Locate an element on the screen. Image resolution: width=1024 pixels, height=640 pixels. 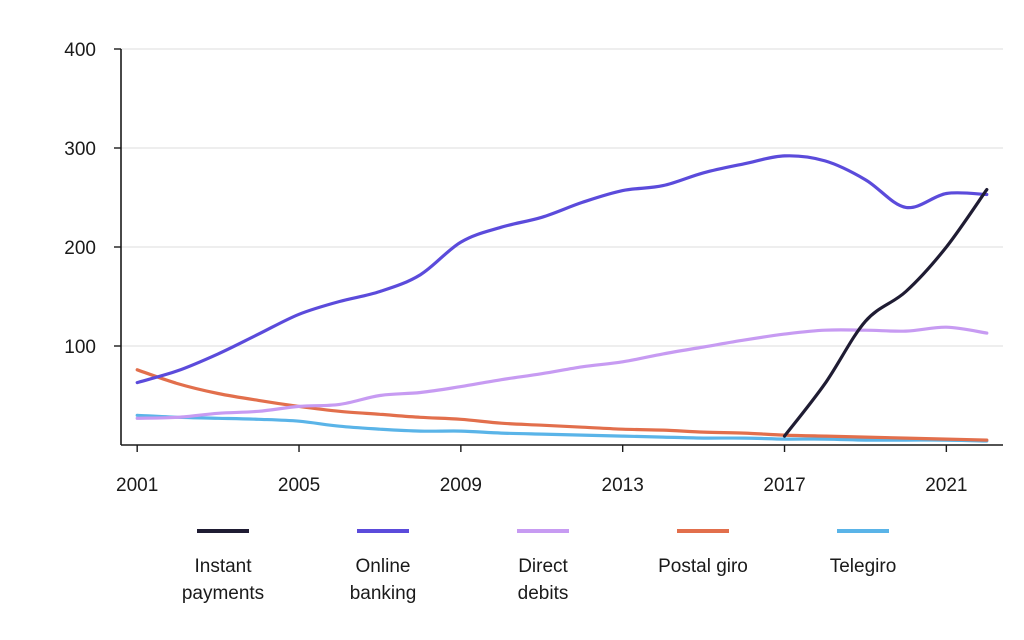
legend-label-direct-debits-line2: debits is located at coordinates (543, 593).